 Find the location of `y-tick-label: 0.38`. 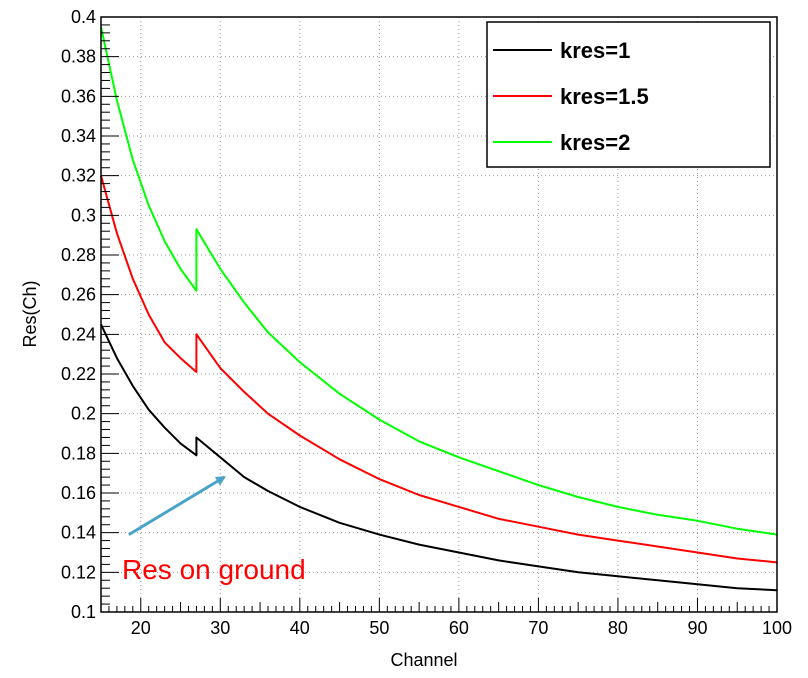

y-tick-label: 0.38 is located at coordinates (78, 57).